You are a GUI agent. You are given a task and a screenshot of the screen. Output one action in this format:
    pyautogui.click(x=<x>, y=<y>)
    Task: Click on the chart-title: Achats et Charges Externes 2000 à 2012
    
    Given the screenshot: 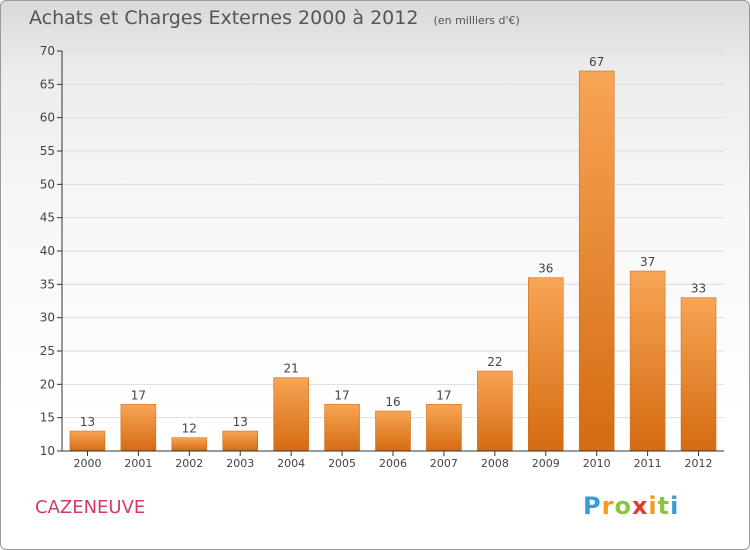 What is the action you would take?
    pyautogui.click(x=224, y=18)
    